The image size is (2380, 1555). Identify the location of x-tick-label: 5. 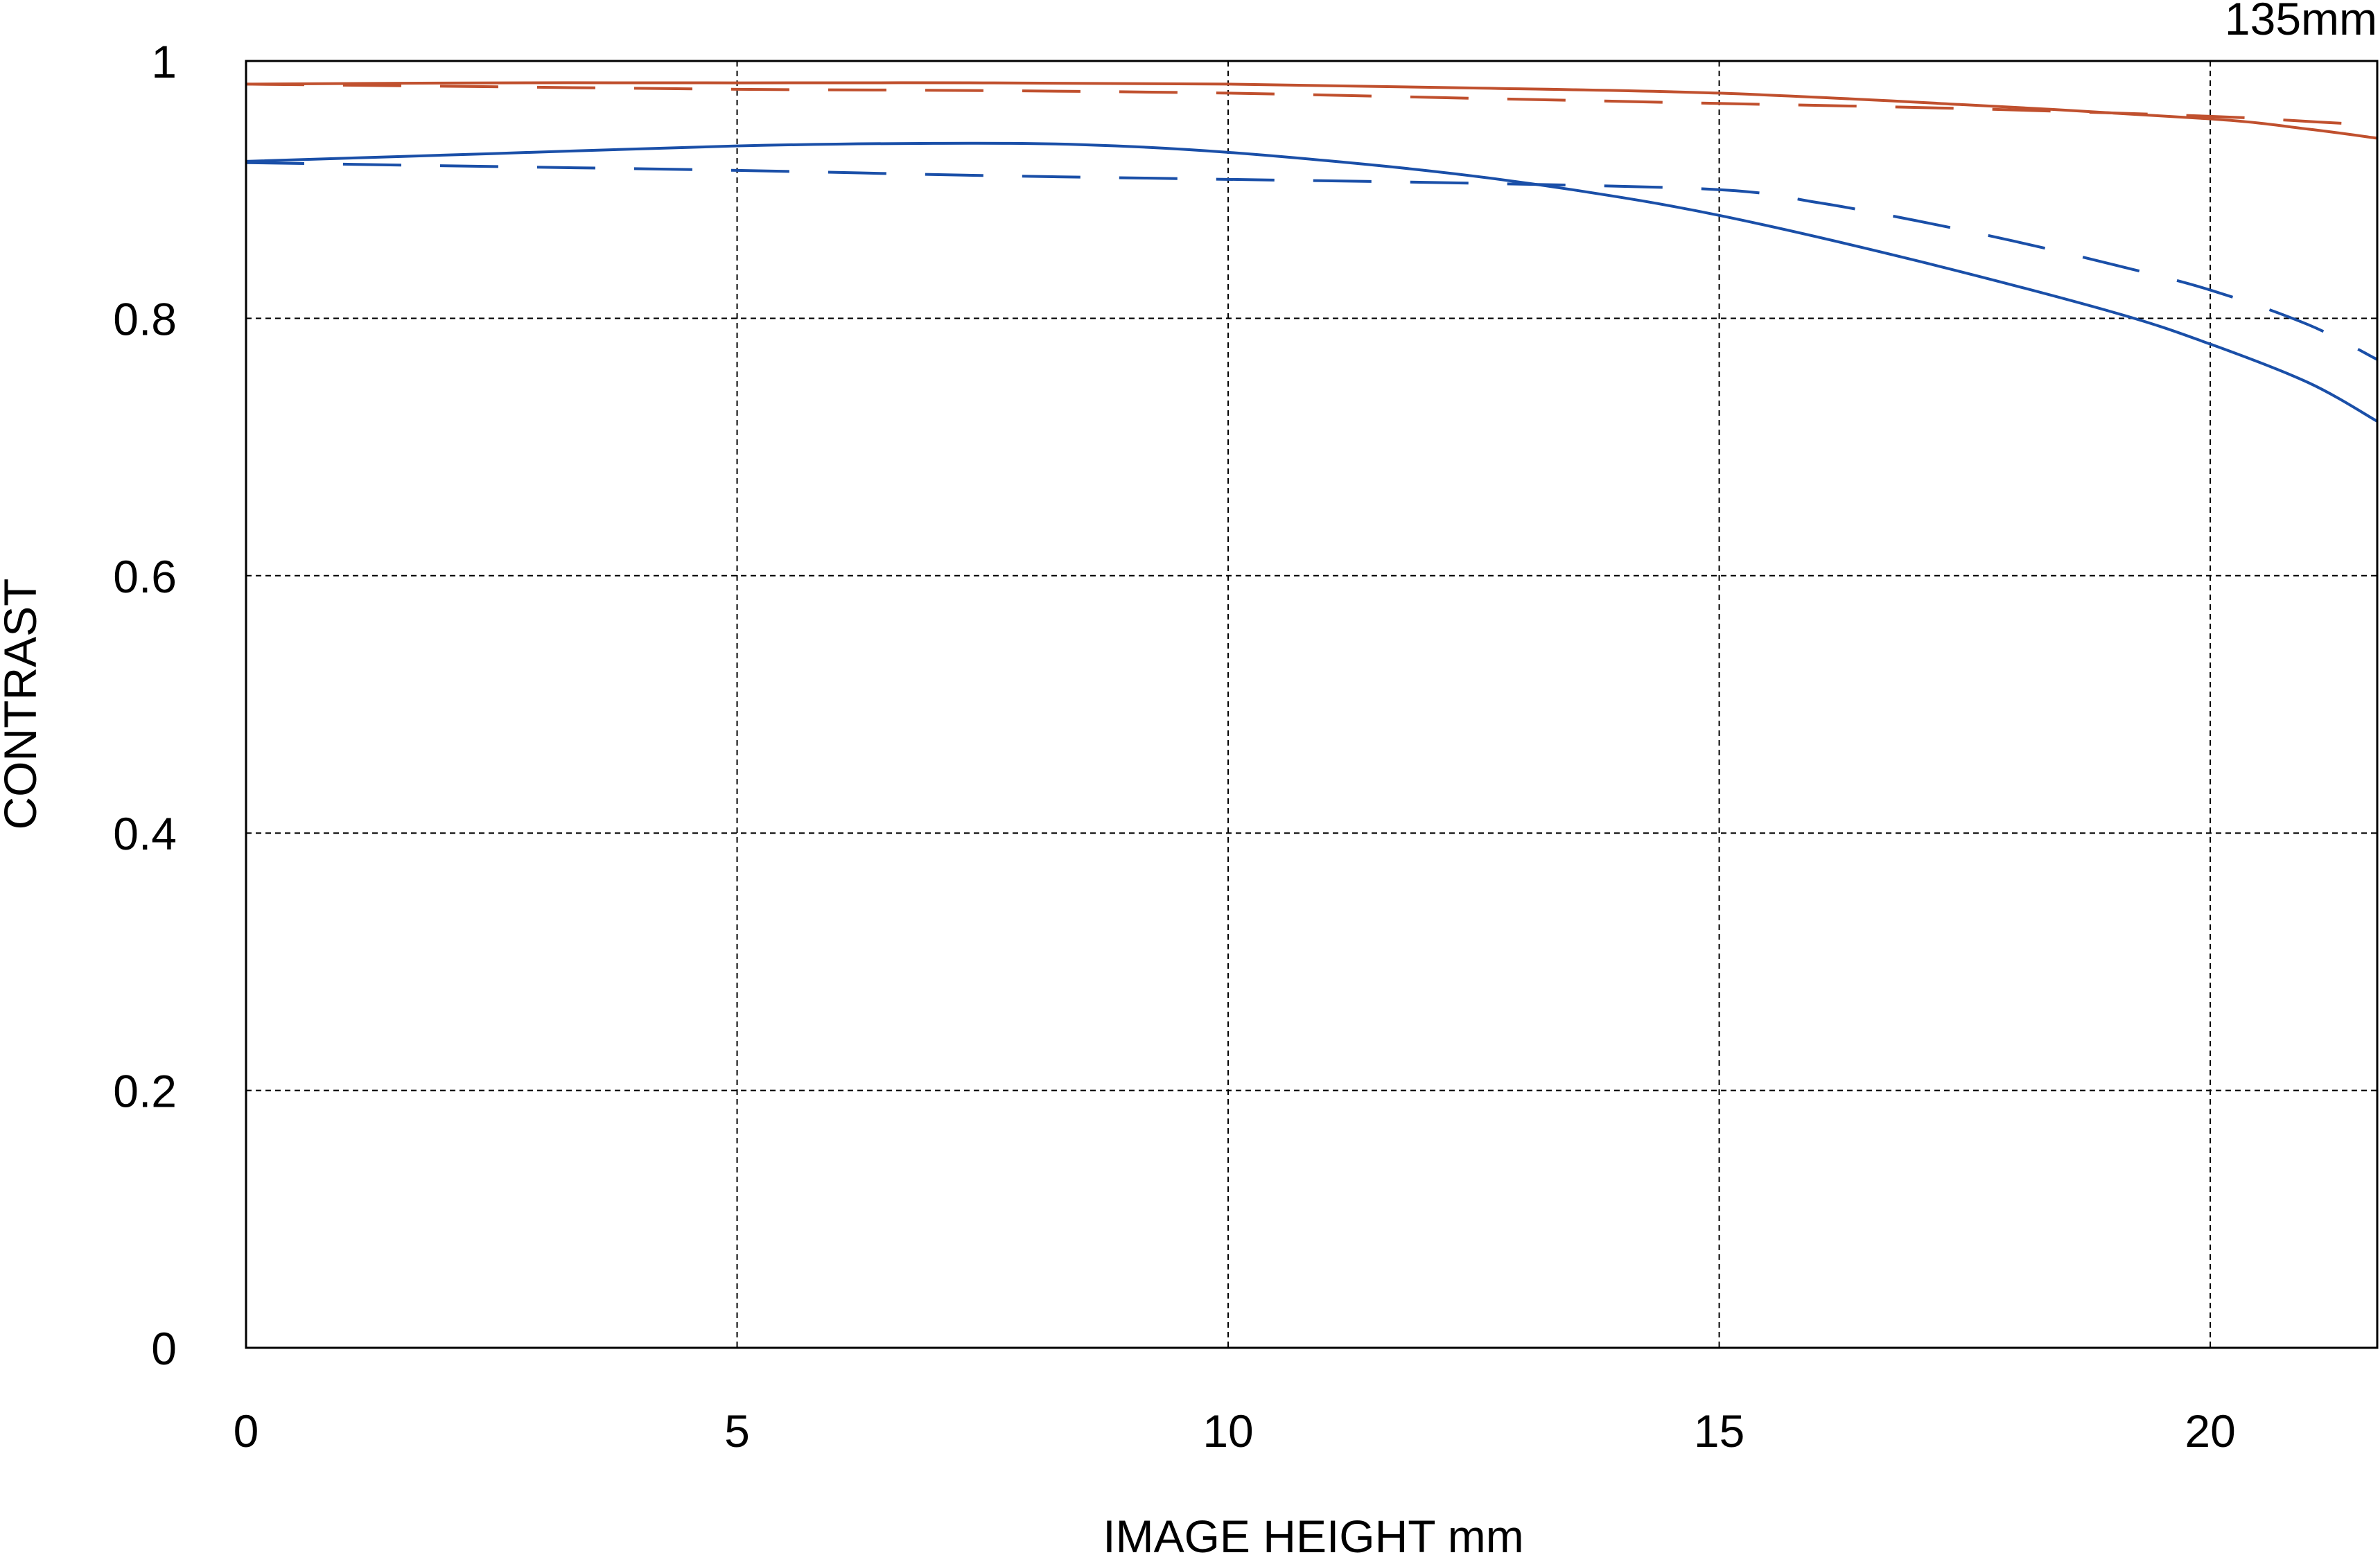
(737, 1431).